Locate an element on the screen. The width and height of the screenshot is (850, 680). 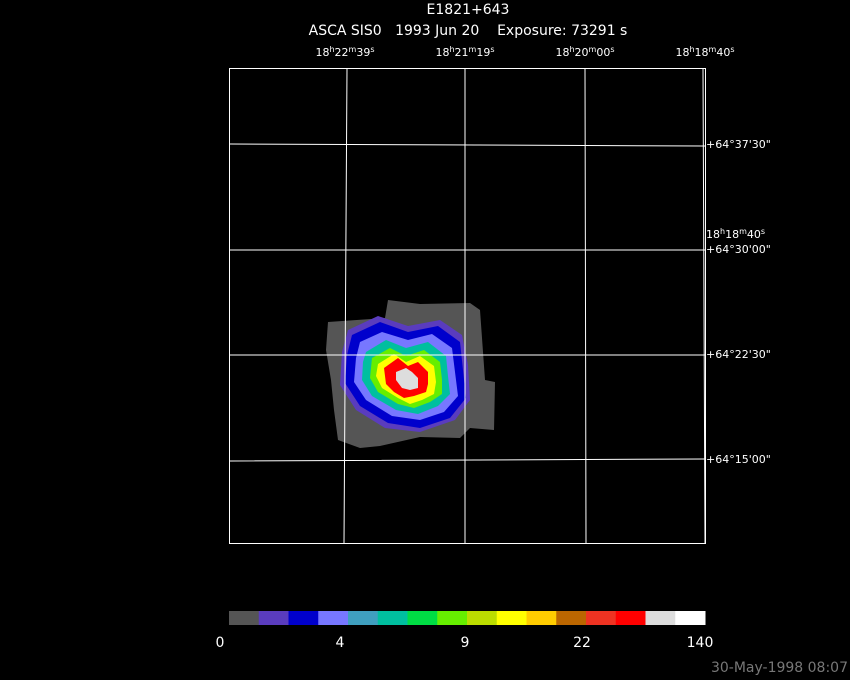
colorbar-label: 4 is located at coordinates (340, 643).